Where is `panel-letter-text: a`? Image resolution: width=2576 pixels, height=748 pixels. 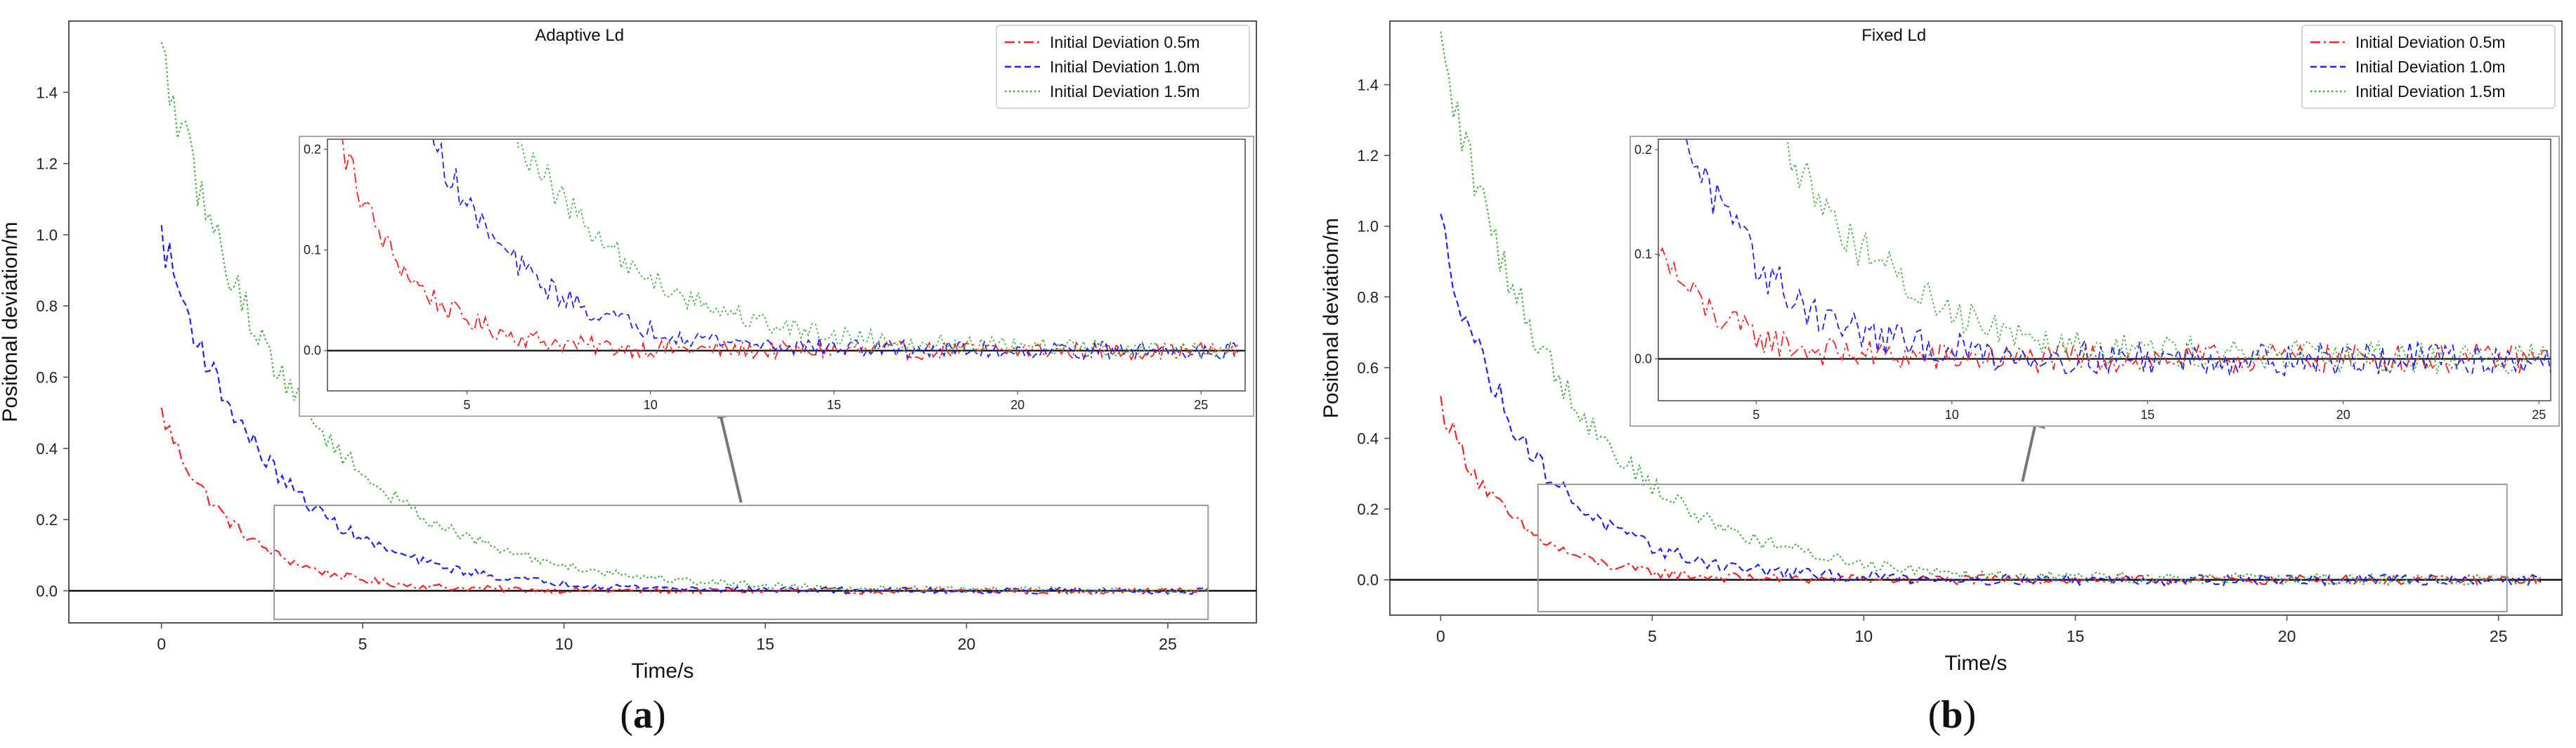 panel-letter-text: a is located at coordinates (643, 715).